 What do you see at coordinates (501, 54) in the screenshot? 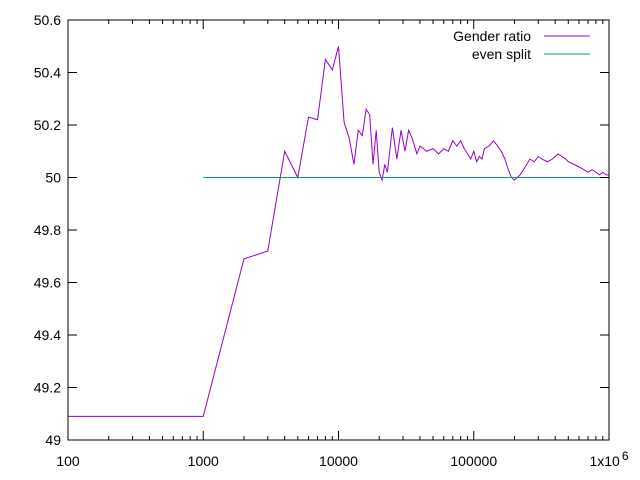
I see `legend-label: even split` at bounding box center [501, 54].